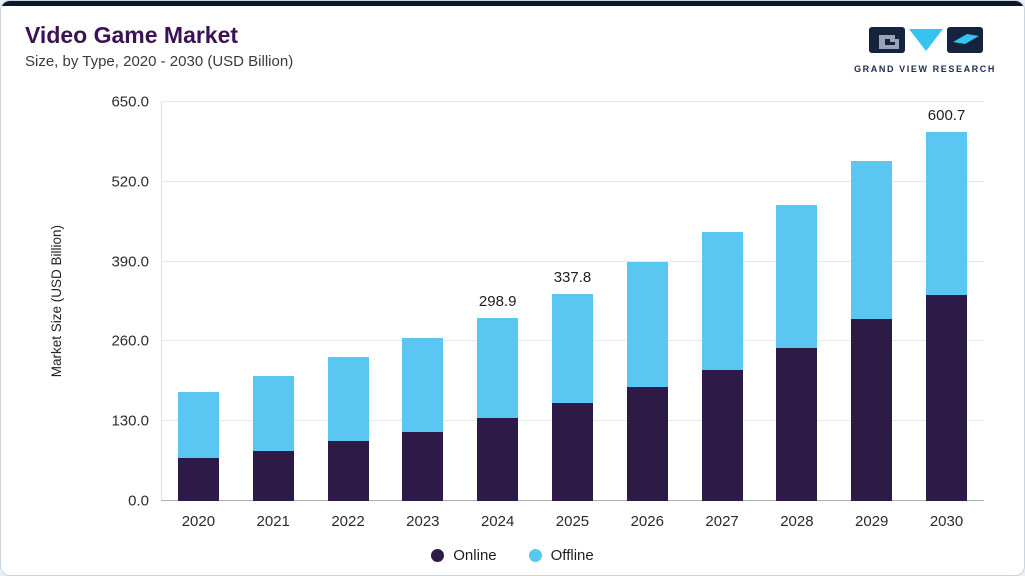  What do you see at coordinates (497, 301) in the screenshot?
I see `total-label-2024: 298.9` at bounding box center [497, 301].